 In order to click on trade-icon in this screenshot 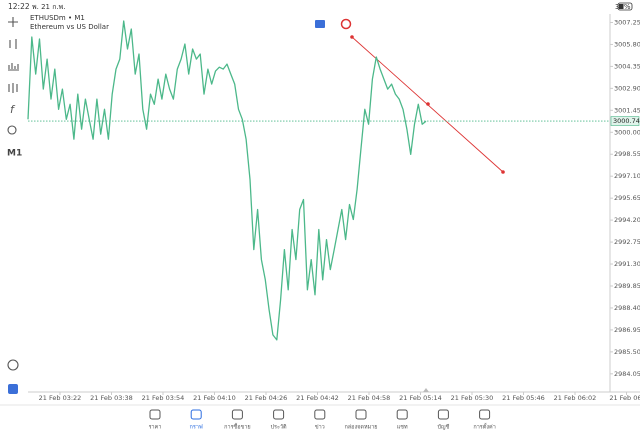, I will do `click(13, 389)`.